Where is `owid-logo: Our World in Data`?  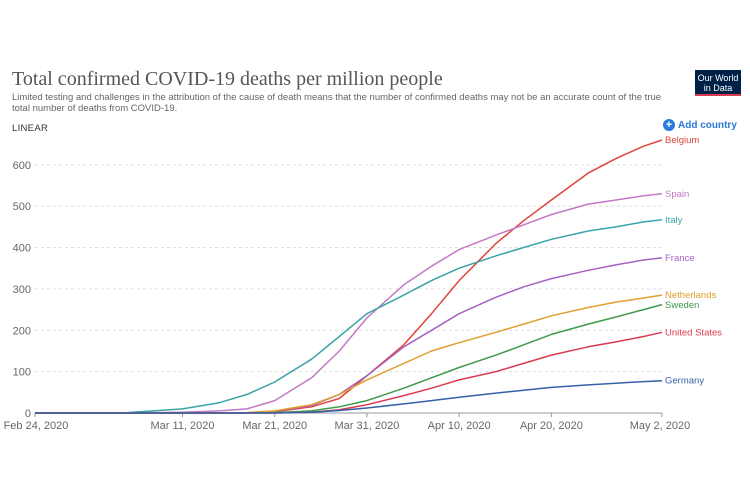
owid-logo: Our World in Data is located at coordinates (718, 83).